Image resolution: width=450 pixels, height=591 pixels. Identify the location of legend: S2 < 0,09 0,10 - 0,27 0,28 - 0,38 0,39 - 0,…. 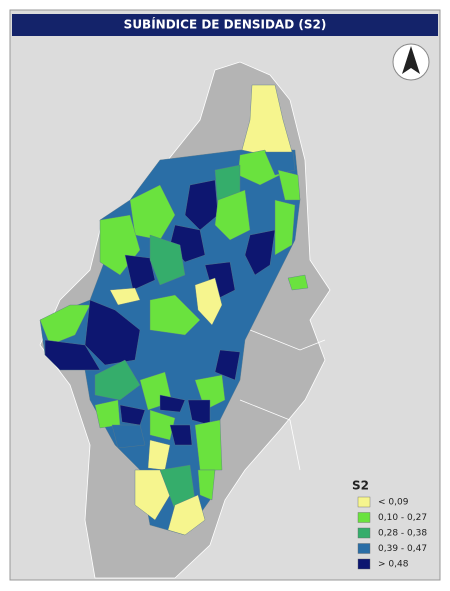
(389, 524).